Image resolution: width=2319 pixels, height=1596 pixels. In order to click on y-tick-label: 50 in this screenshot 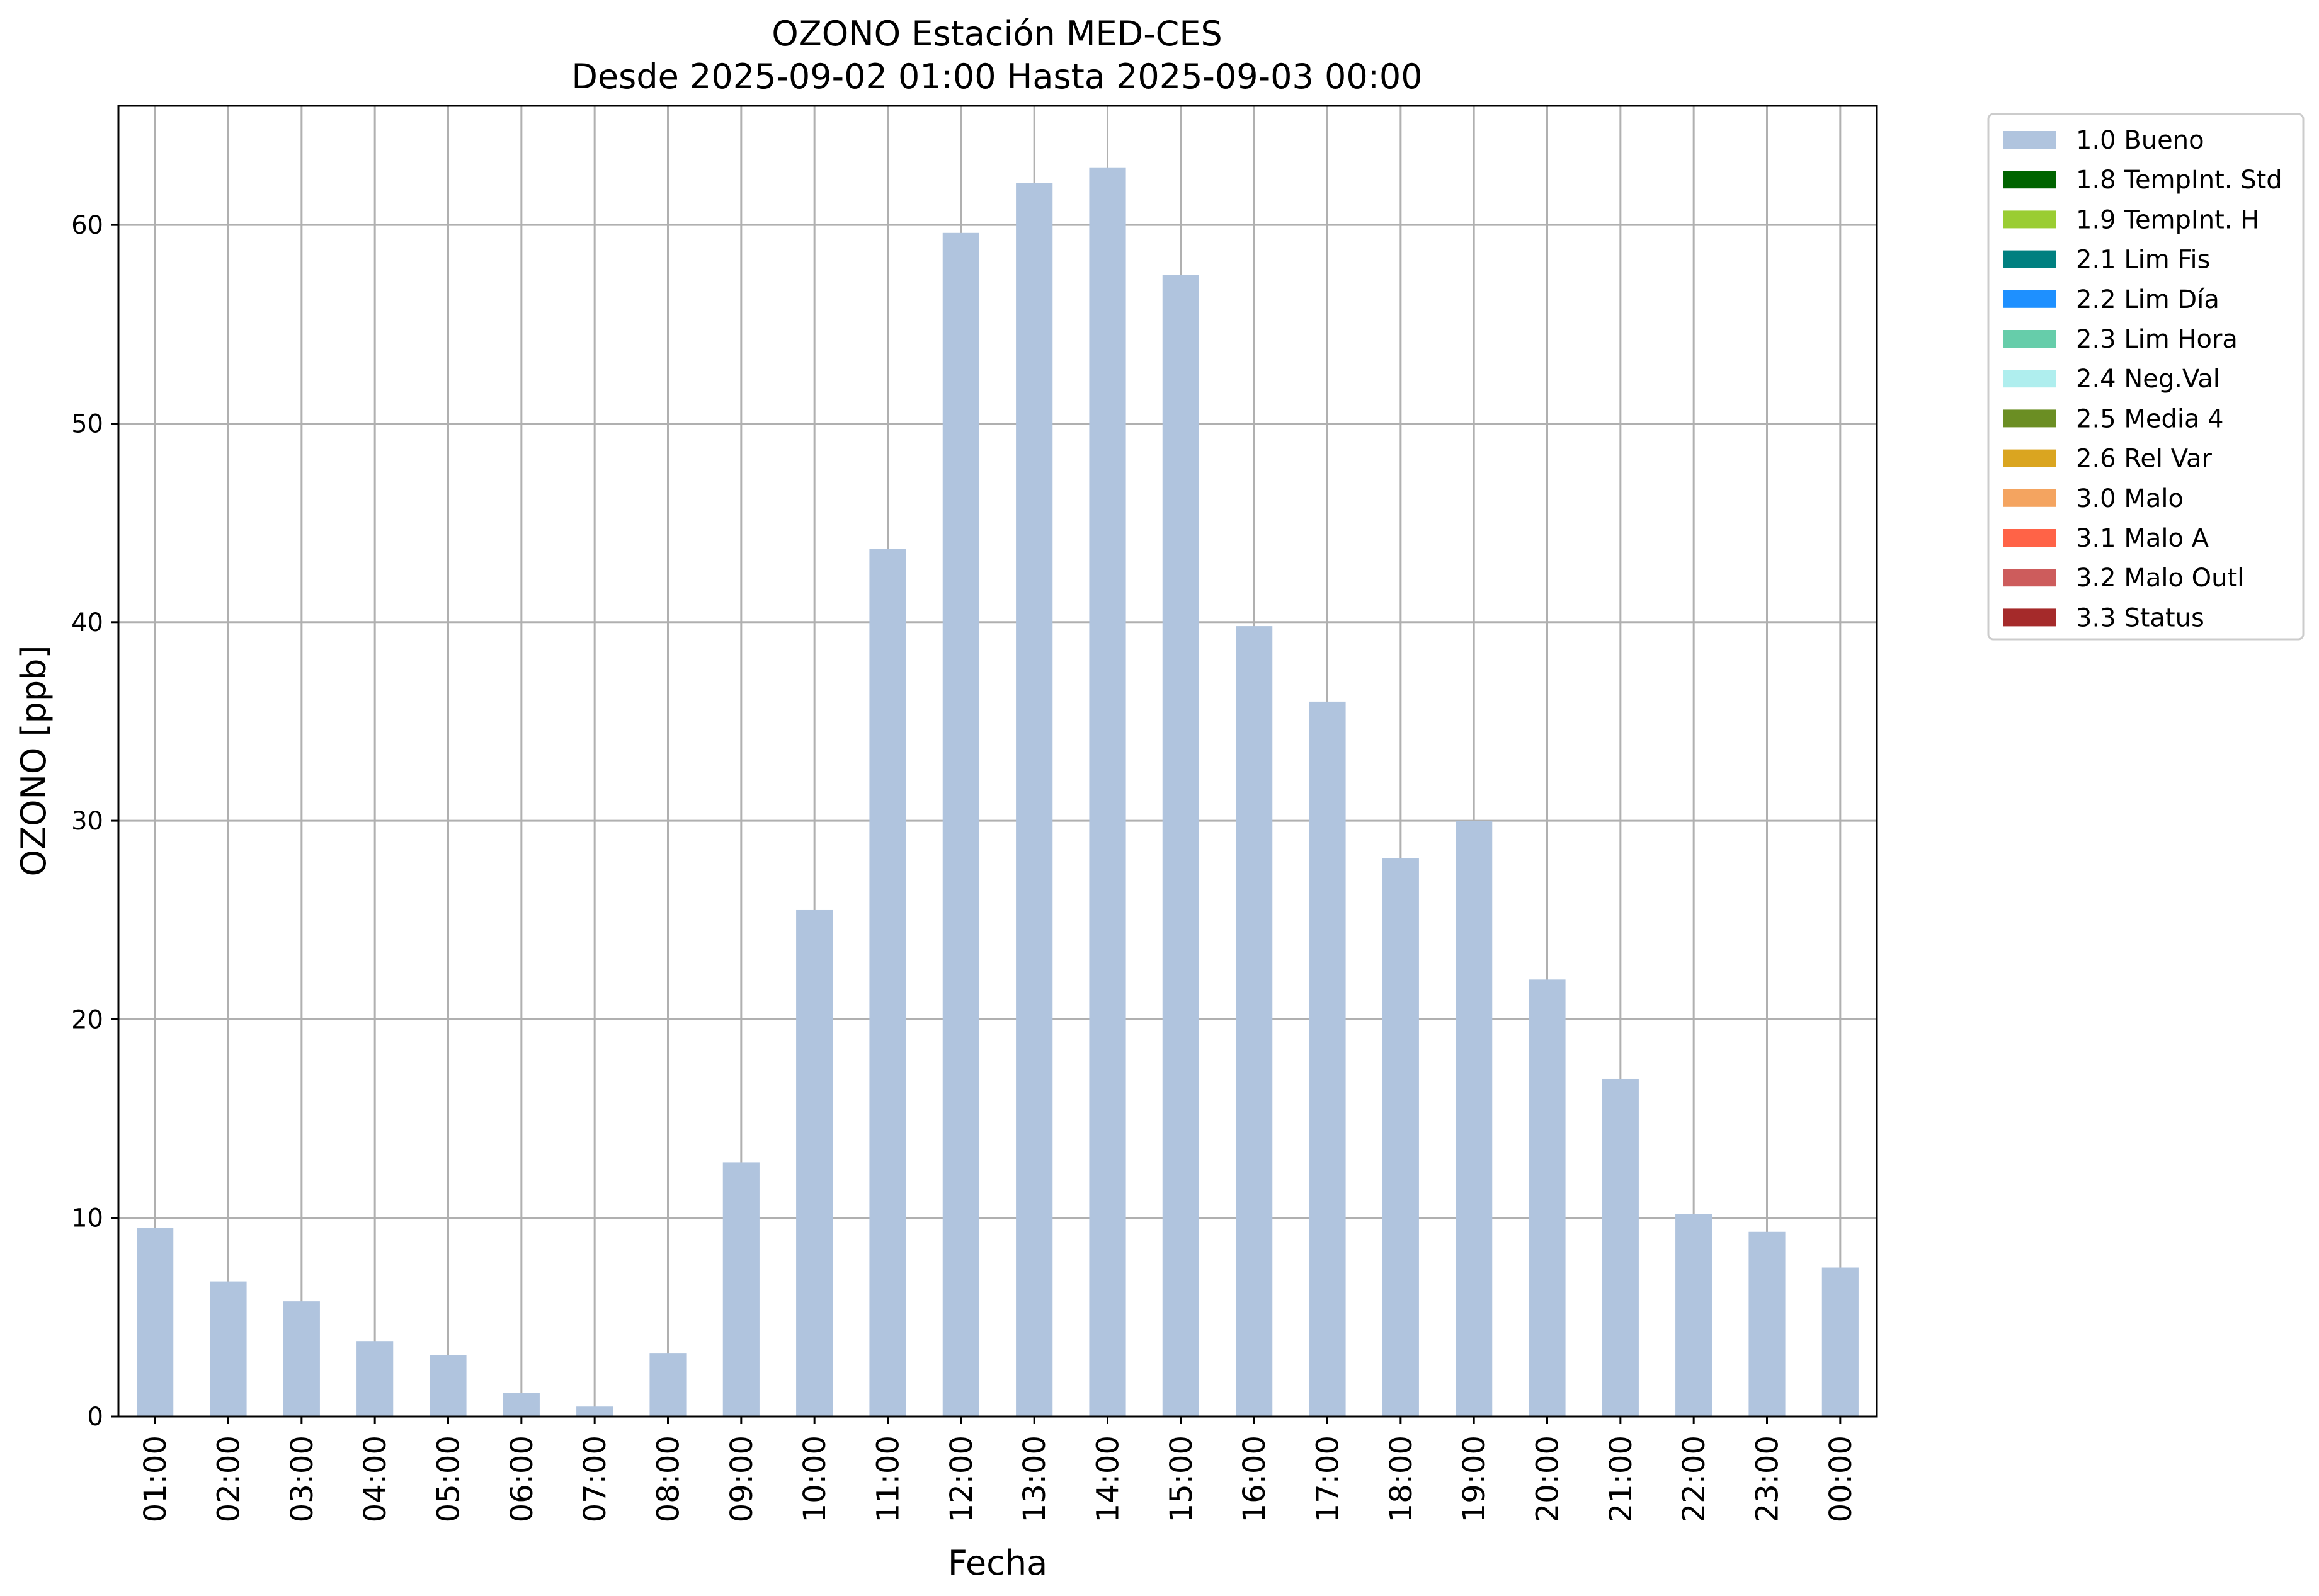, I will do `click(87, 423)`.